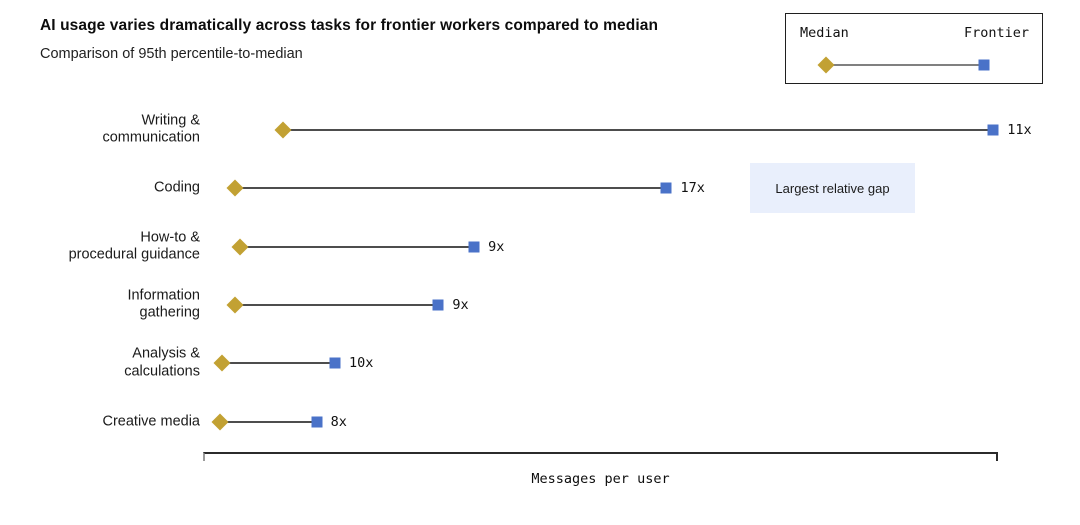  I want to click on chart-row: Writing & communication 11x, so click(540, 130).